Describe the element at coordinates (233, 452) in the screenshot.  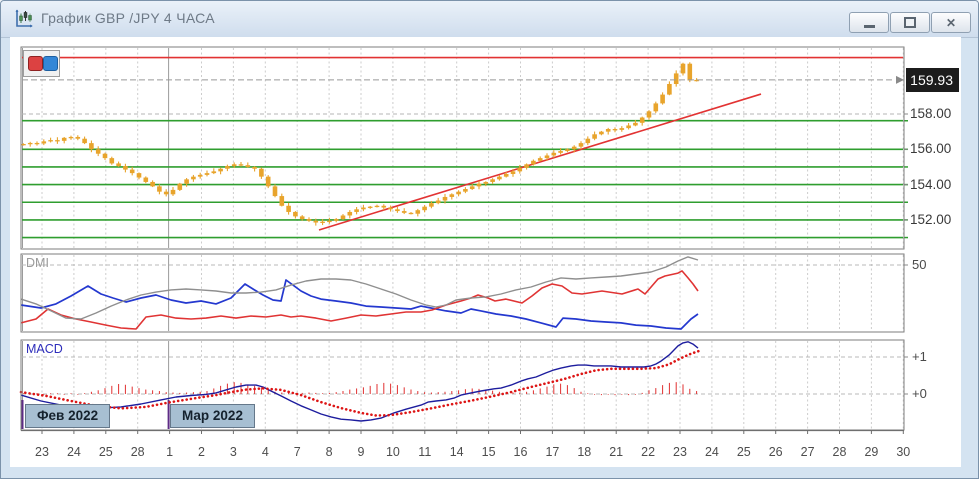
I see `x-axis-label: 3` at that location.